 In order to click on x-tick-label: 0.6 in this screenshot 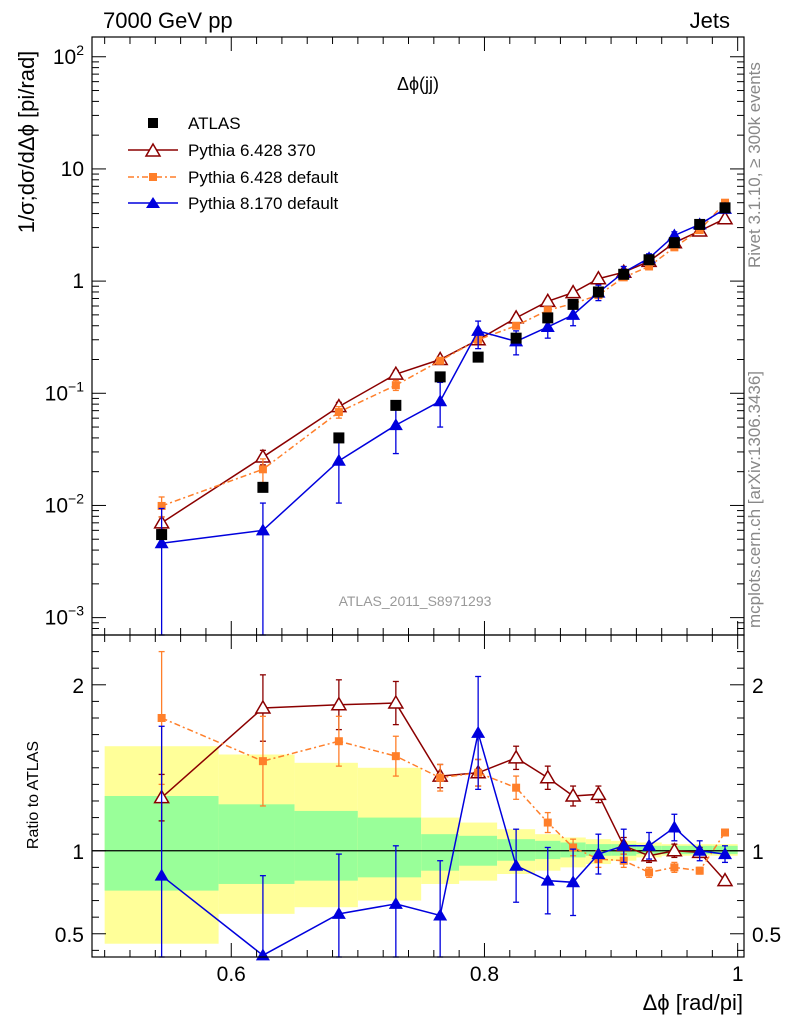, I will do `click(231, 974)`.